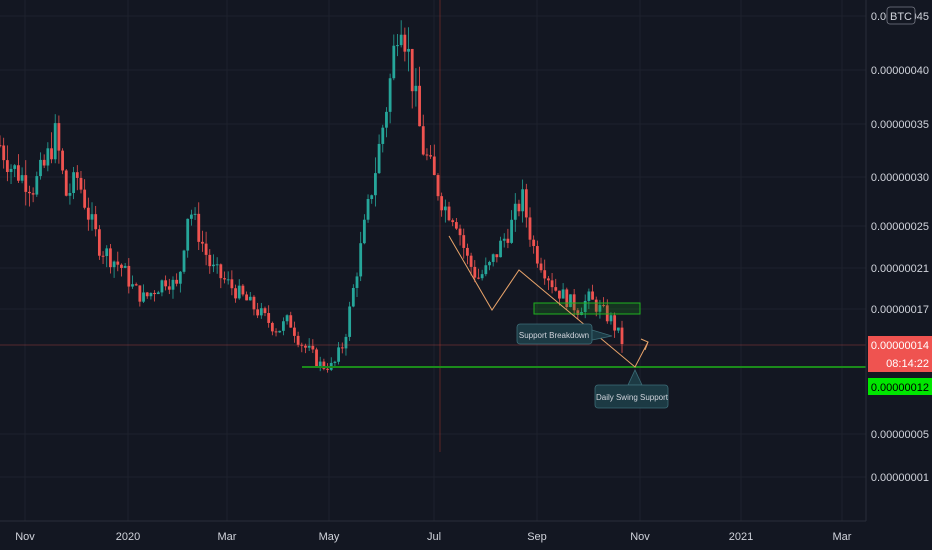 This screenshot has height=550, width=932. What do you see at coordinates (741, 537) in the screenshot?
I see `time-tick-label: 2021` at bounding box center [741, 537].